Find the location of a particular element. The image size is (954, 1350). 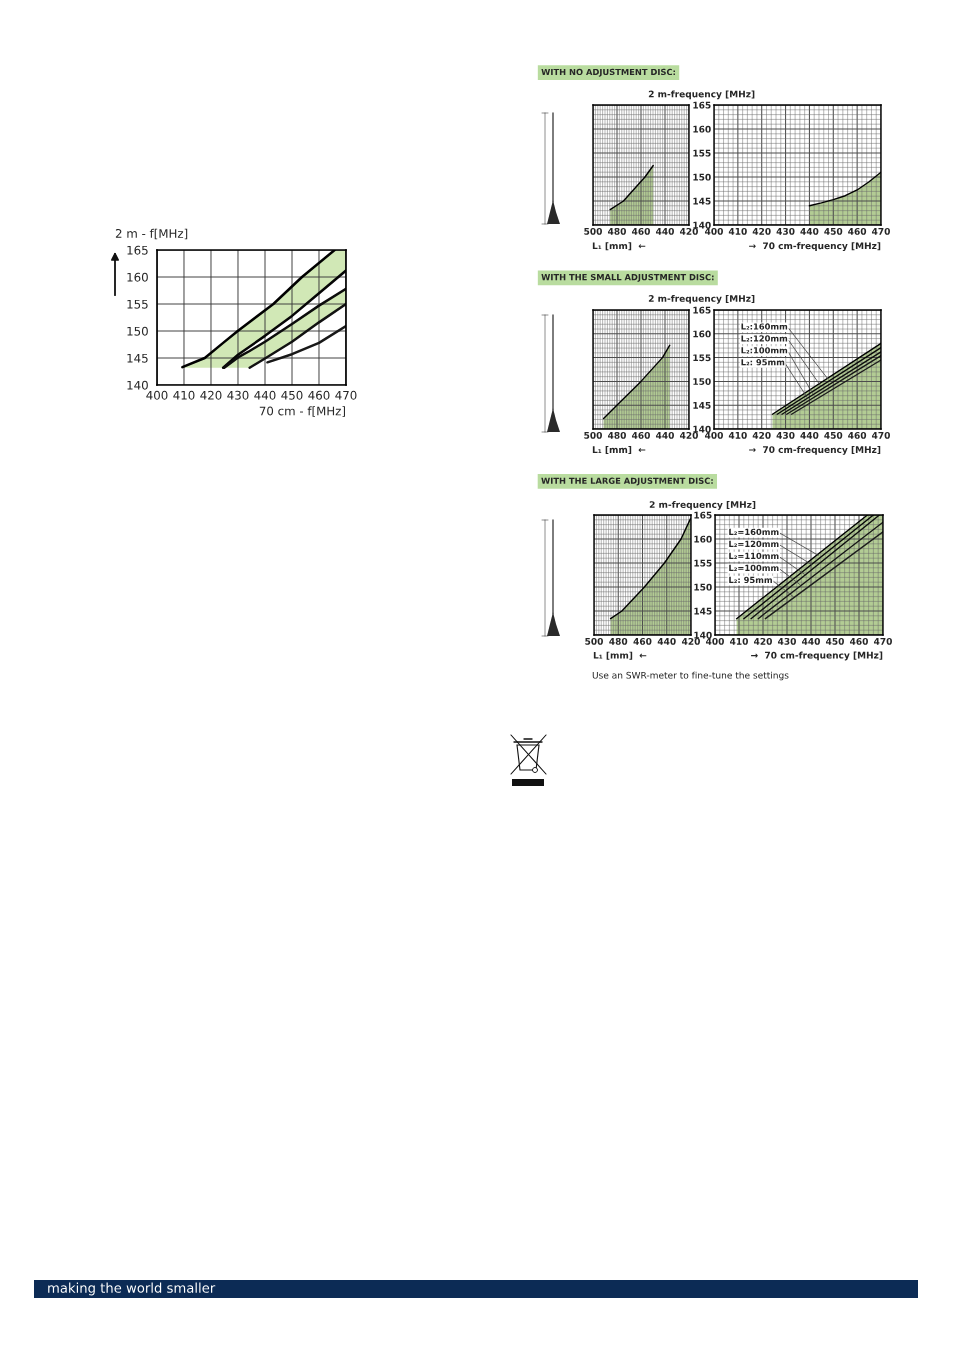

text: Use an SWR-meter to fine-tune the settings is located at coordinates (690, 676).